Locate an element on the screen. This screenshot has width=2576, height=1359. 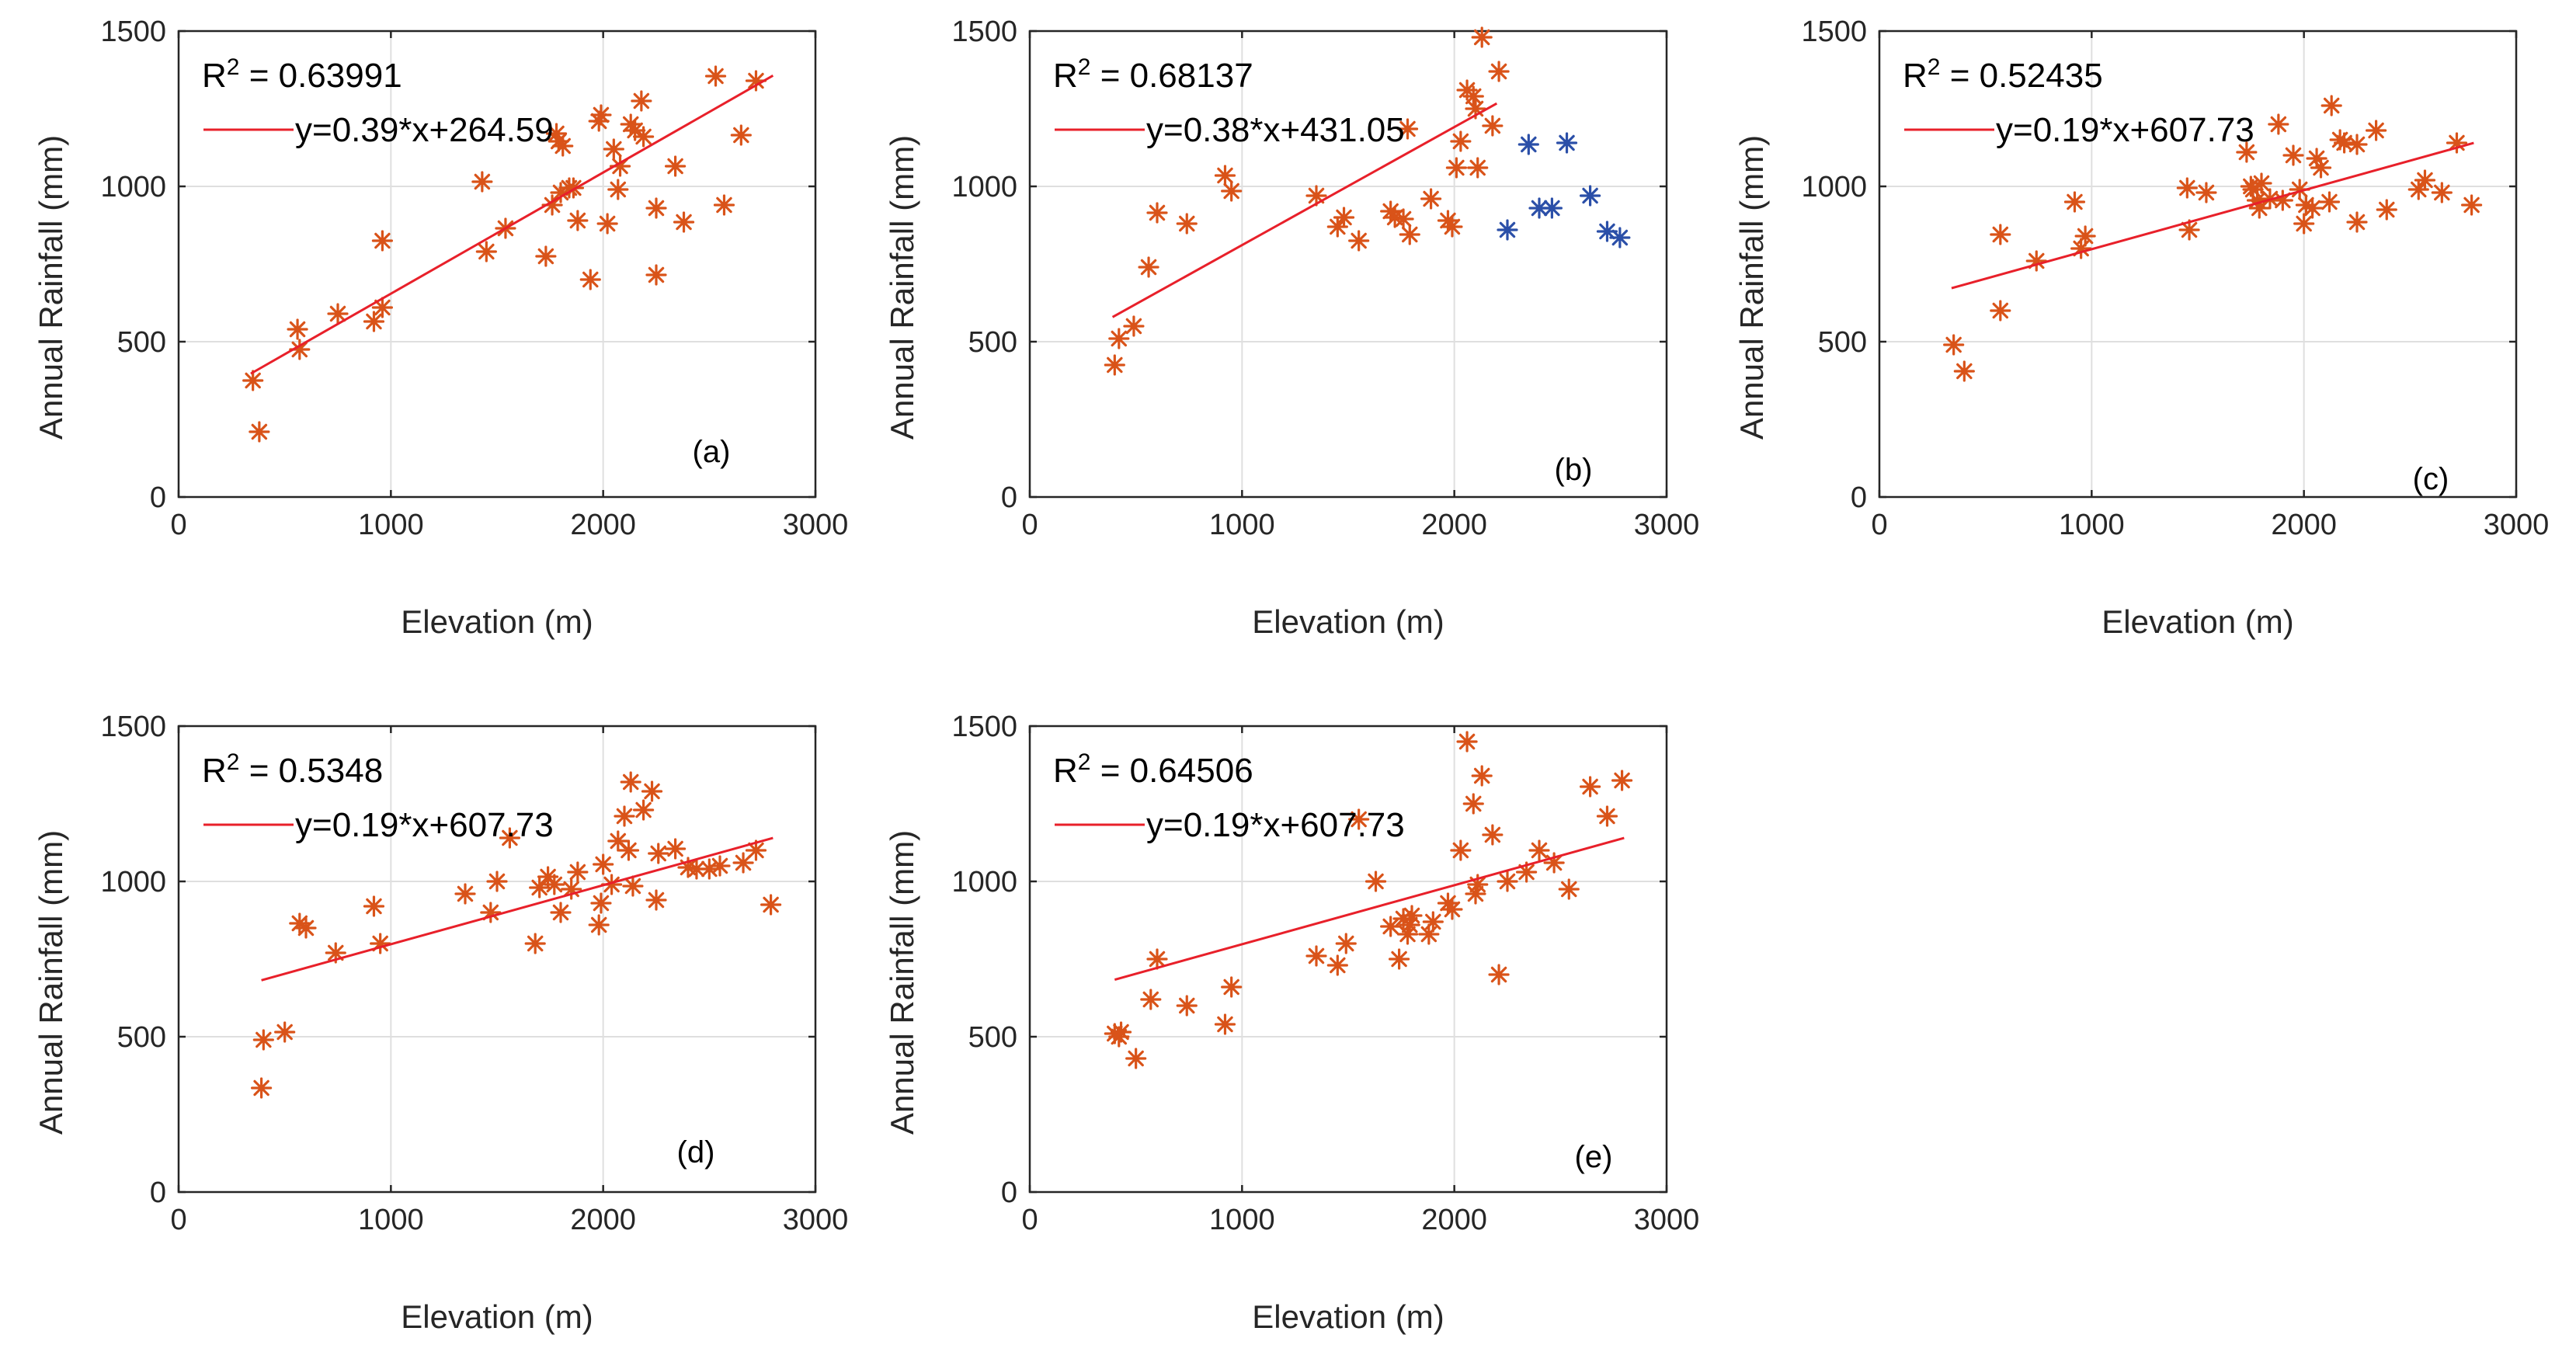
axes-box is located at coordinates (497, 960).